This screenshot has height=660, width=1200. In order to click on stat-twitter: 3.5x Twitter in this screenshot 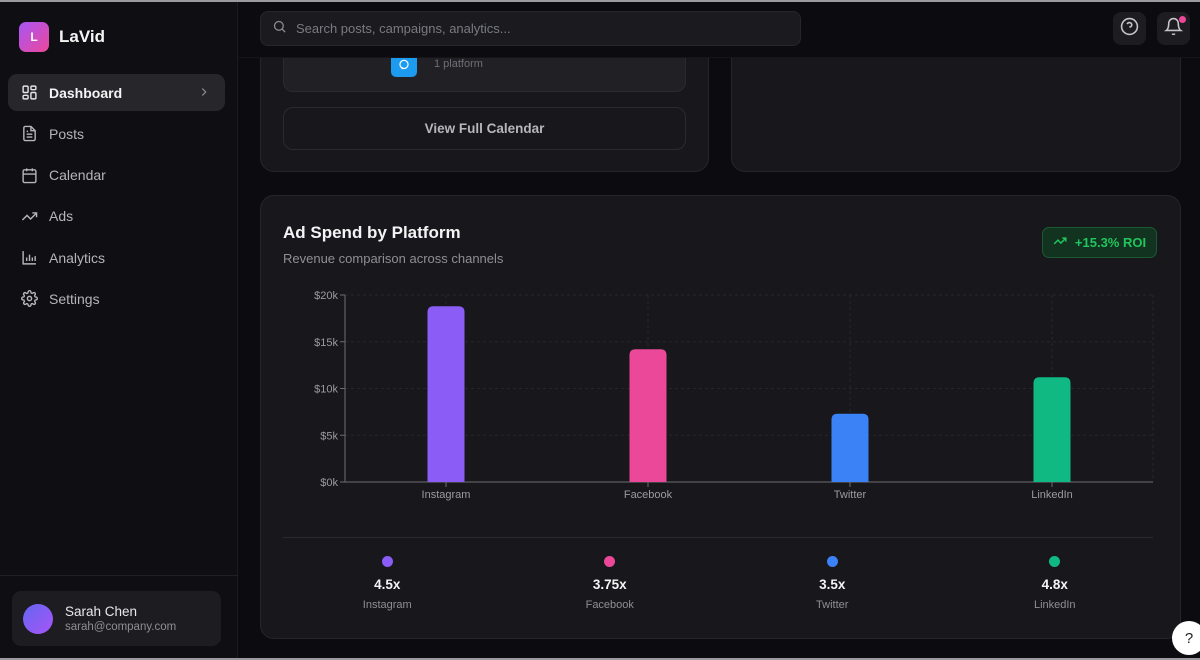, I will do `click(832, 583)`.